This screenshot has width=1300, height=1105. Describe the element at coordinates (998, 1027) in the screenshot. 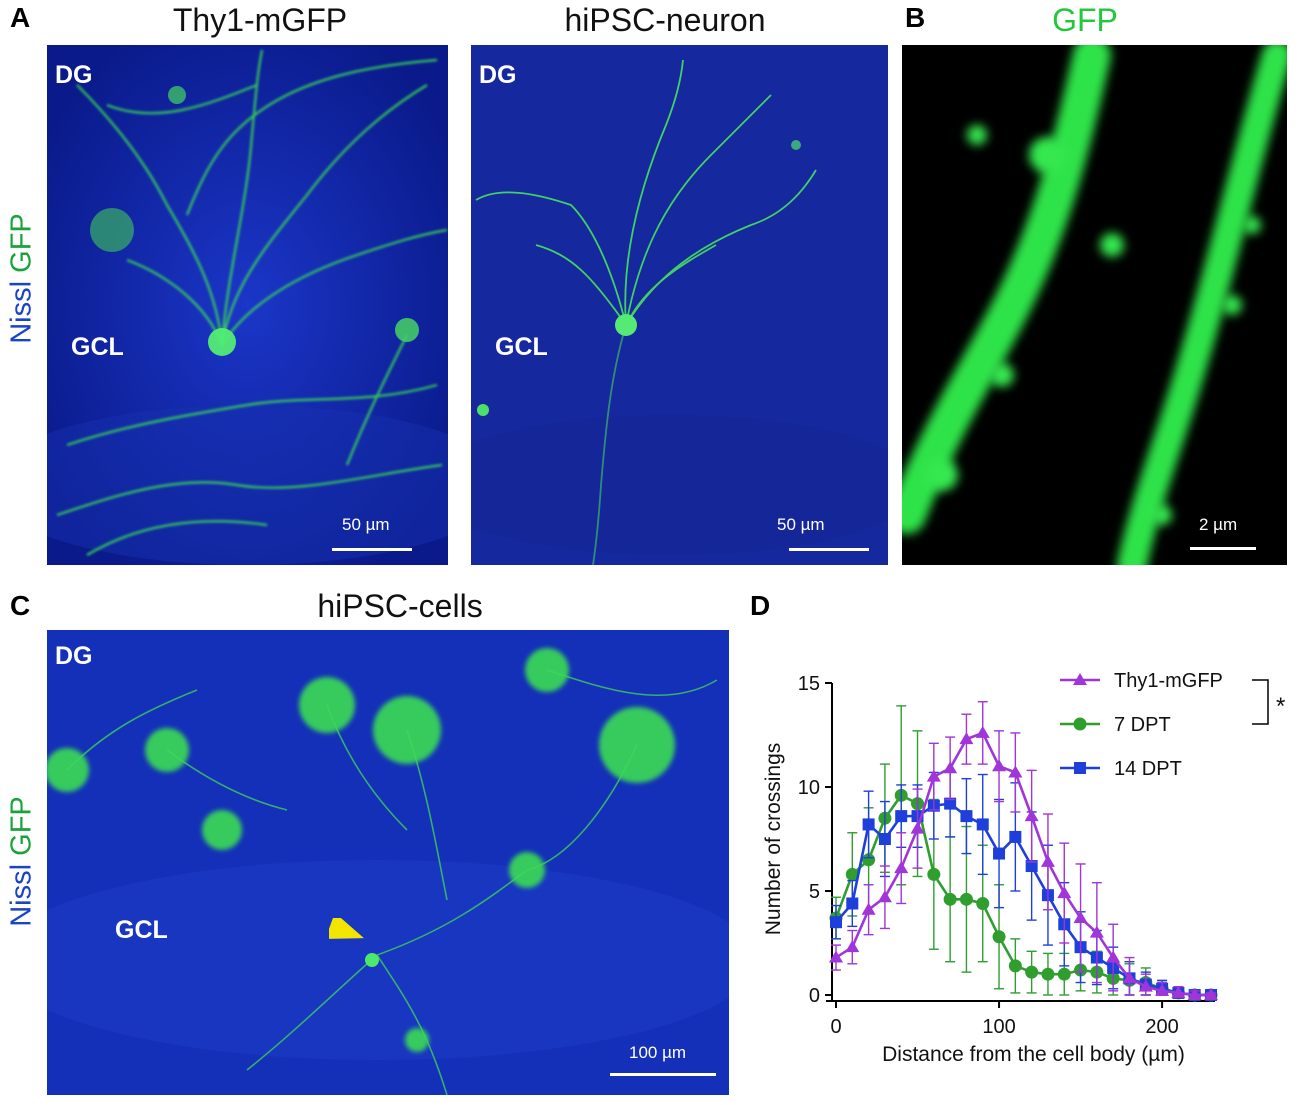

I see `x-tick-label: 100` at that location.